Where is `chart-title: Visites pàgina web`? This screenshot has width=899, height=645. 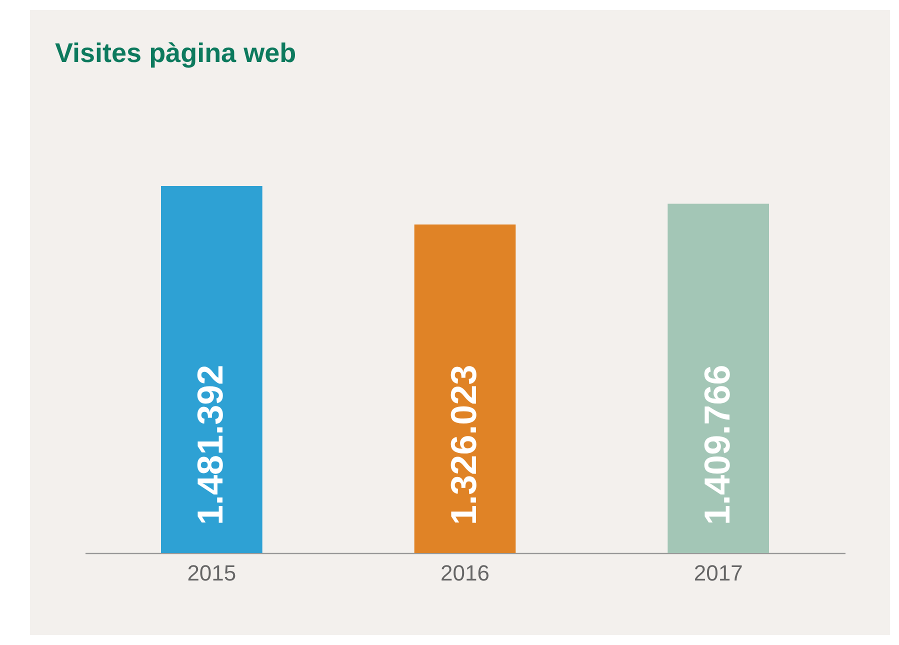
chart-title: Visites pàgina web is located at coordinates (175, 53).